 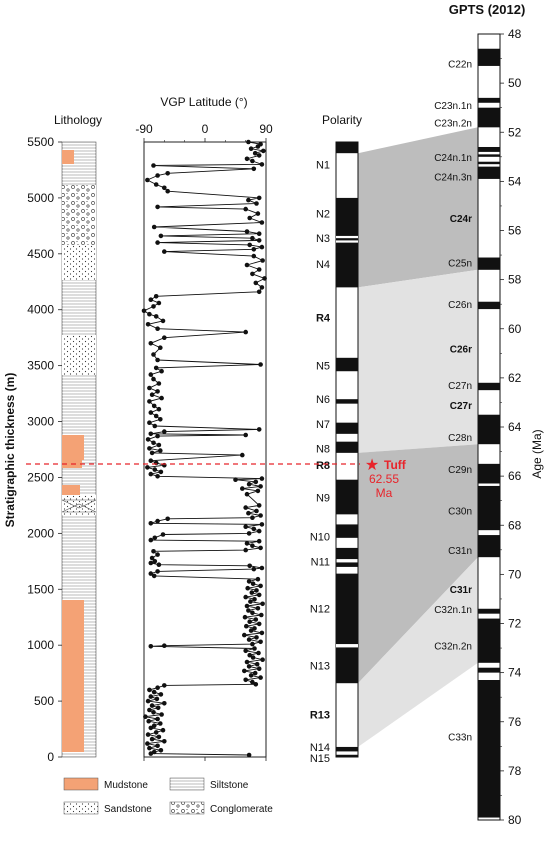 I want to click on x-tick-label: -90, so click(x=144, y=129).